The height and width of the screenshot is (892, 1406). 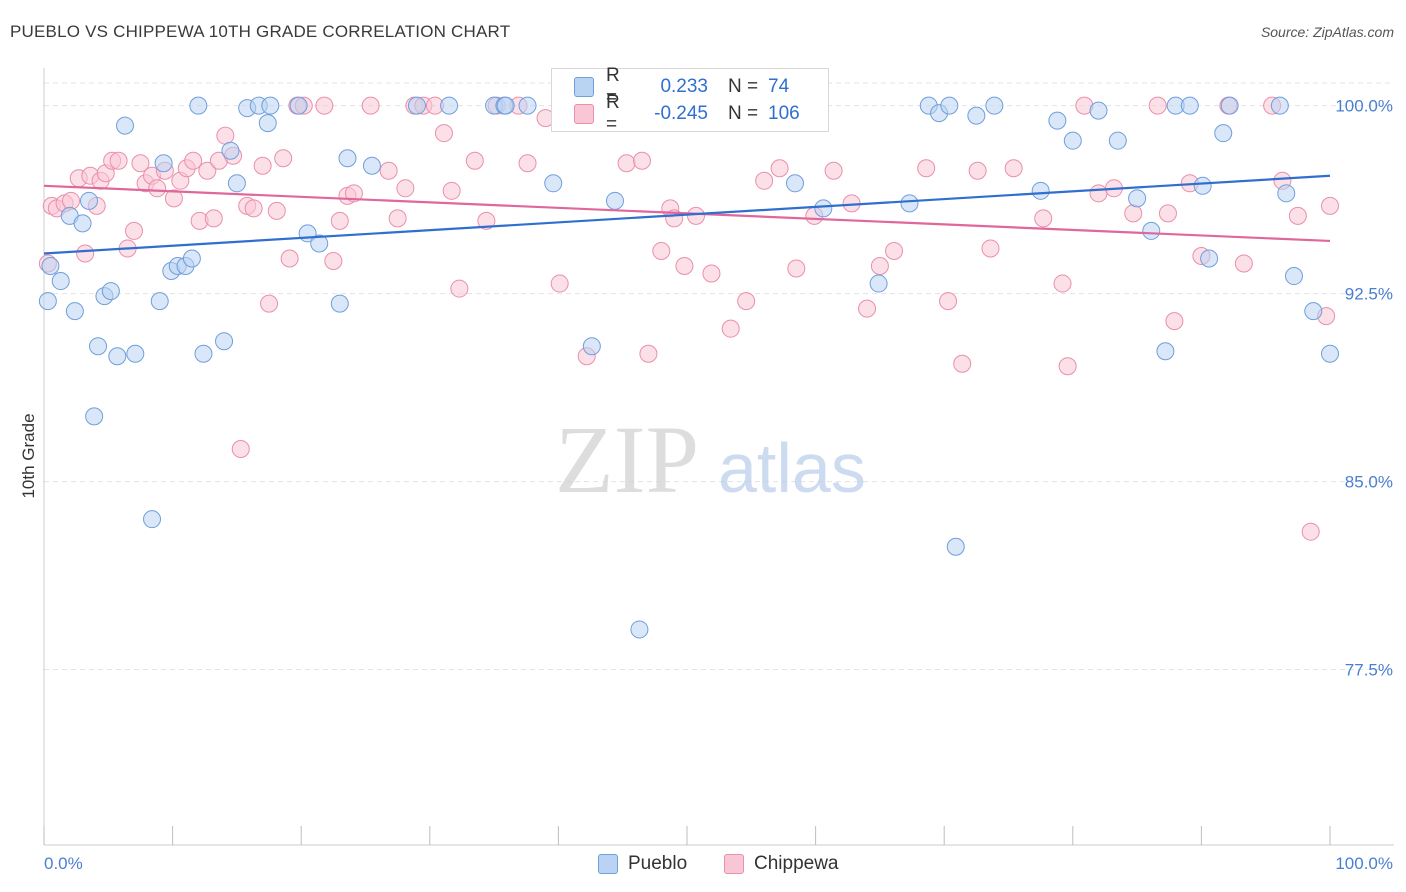 What do you see at coordinates (703, 865) in the screenshot?
I see `series-legend: Pueblo Chippewa` at bounding box center [703, 865].